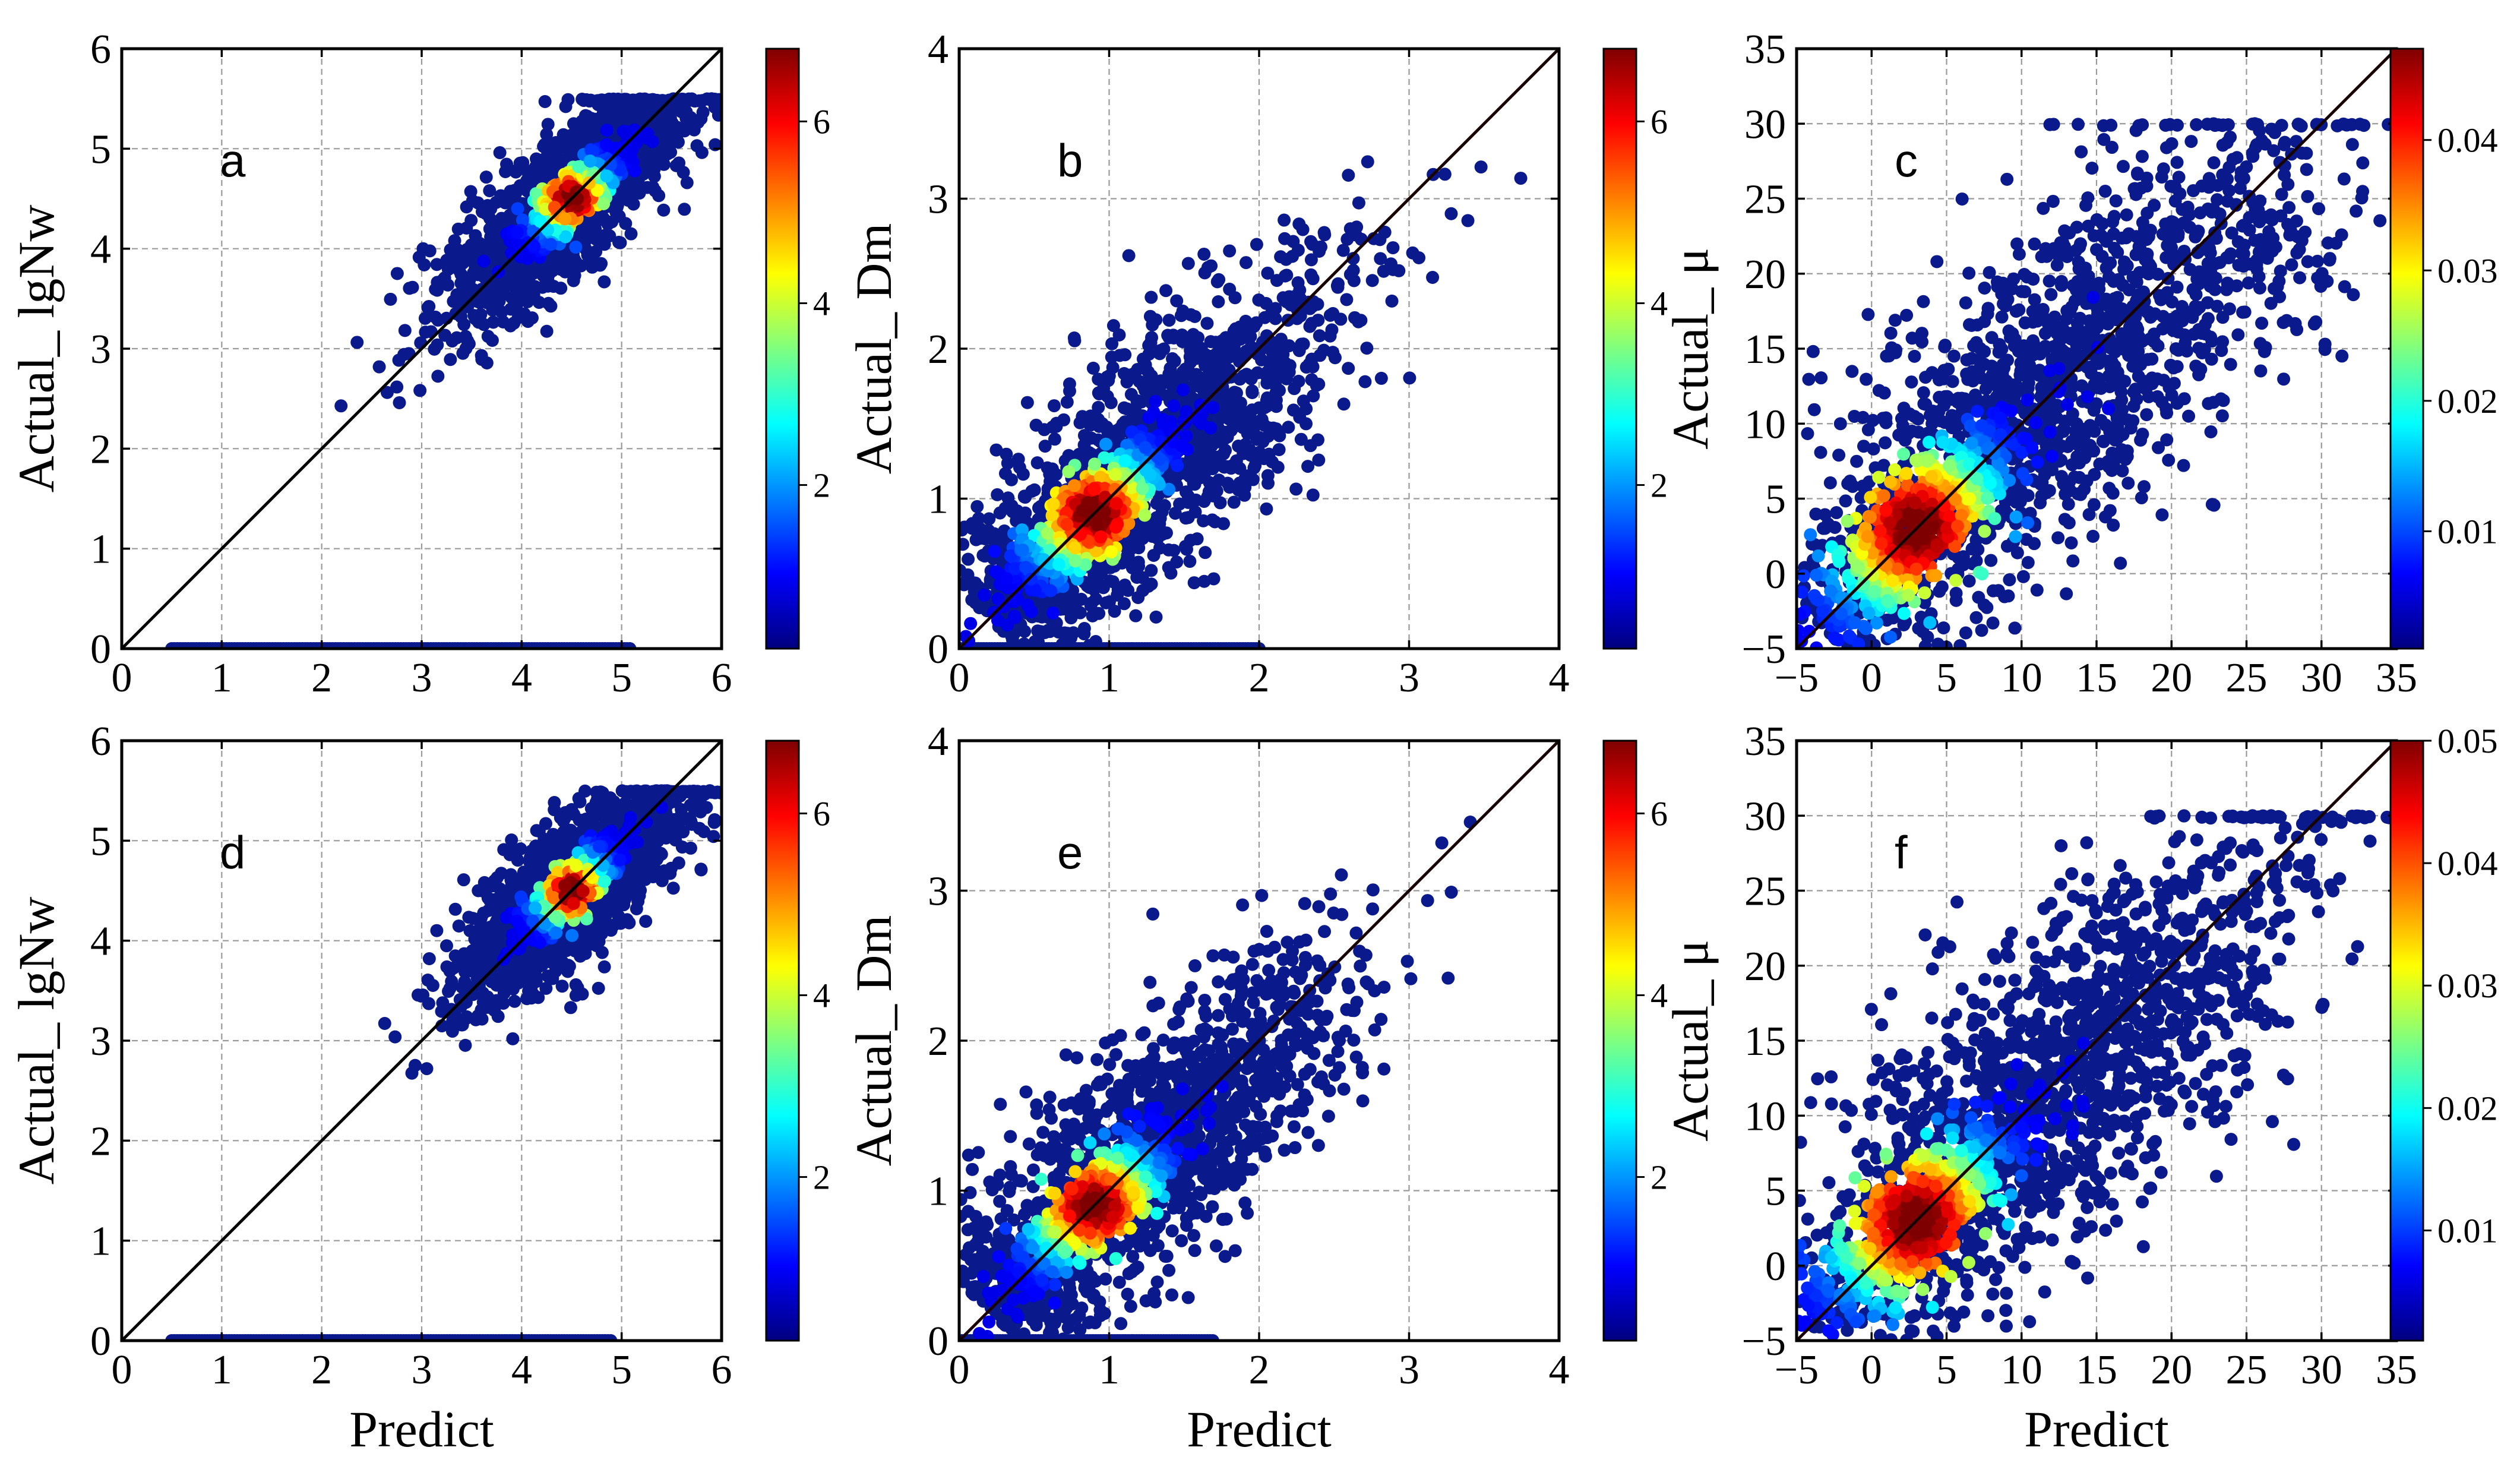 The height and width of the screenshot is (1482, 2520). Describe the element at coordinates (521, 678) in the screenshot. I see `x-tick-label: 4` at that location.